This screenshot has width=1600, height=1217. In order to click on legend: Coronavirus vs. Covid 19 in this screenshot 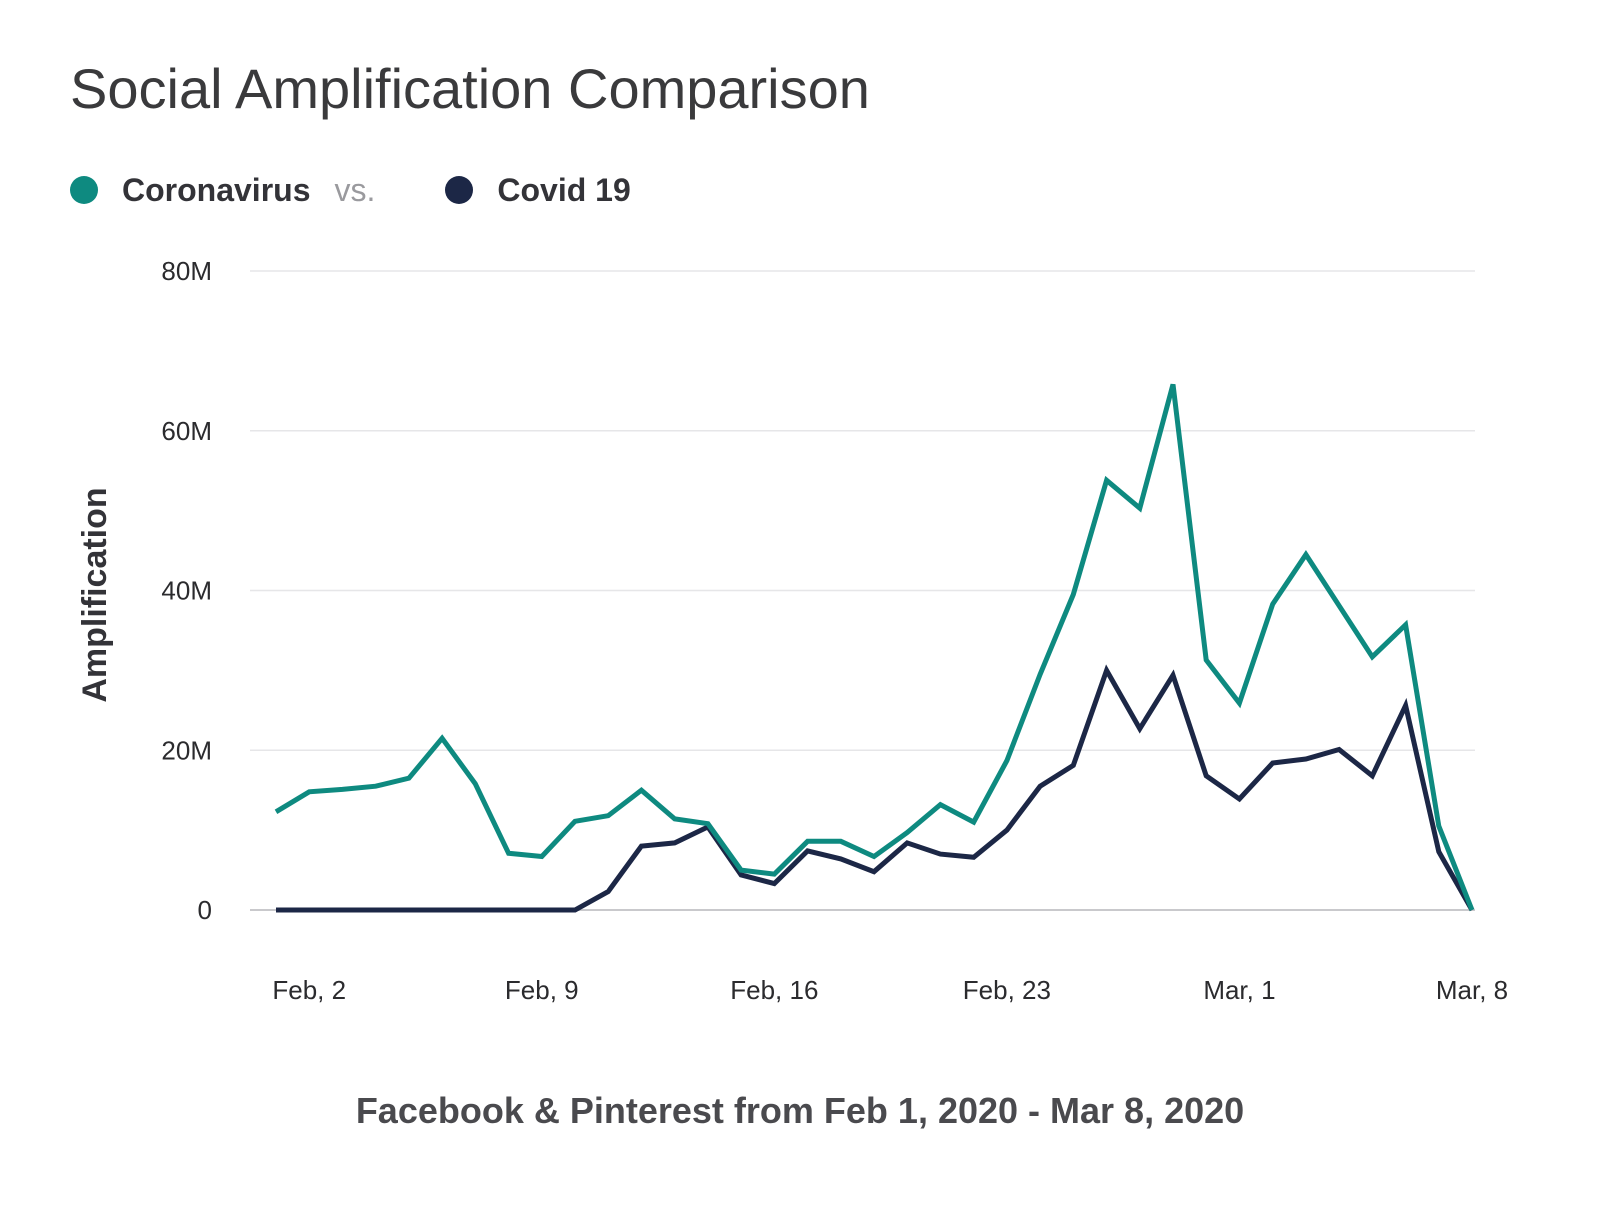, I will do `click(350, 190)`.